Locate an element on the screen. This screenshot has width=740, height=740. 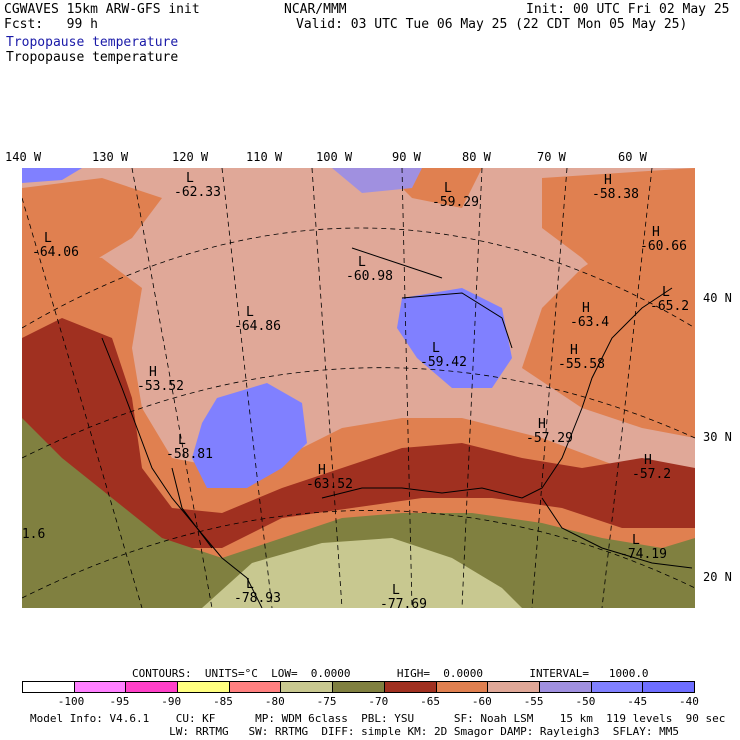
legend-tick: -90 is located at coordinates (171, 701).